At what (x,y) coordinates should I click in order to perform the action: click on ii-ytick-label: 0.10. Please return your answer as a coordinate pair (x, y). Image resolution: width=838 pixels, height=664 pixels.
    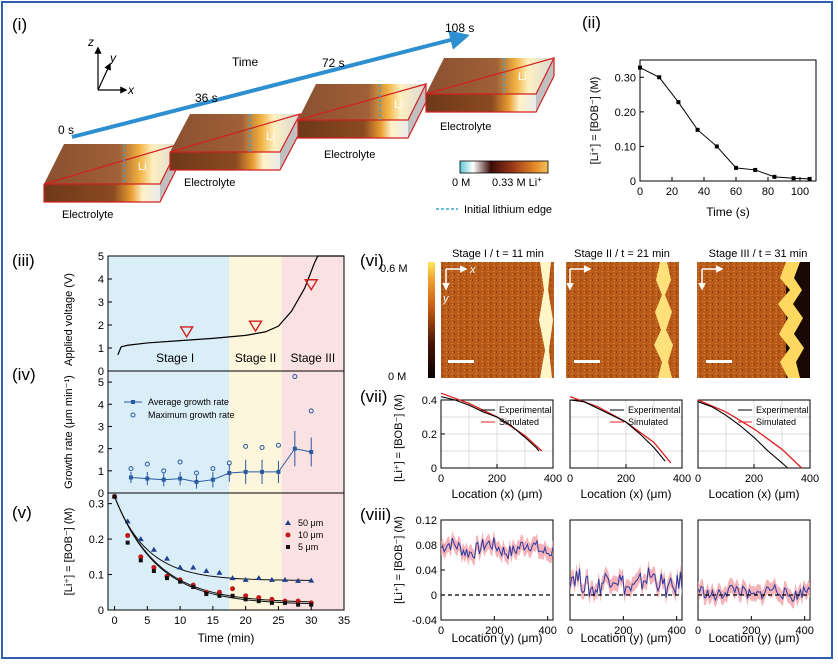
    Looking at the image, I should click on (625, 147).